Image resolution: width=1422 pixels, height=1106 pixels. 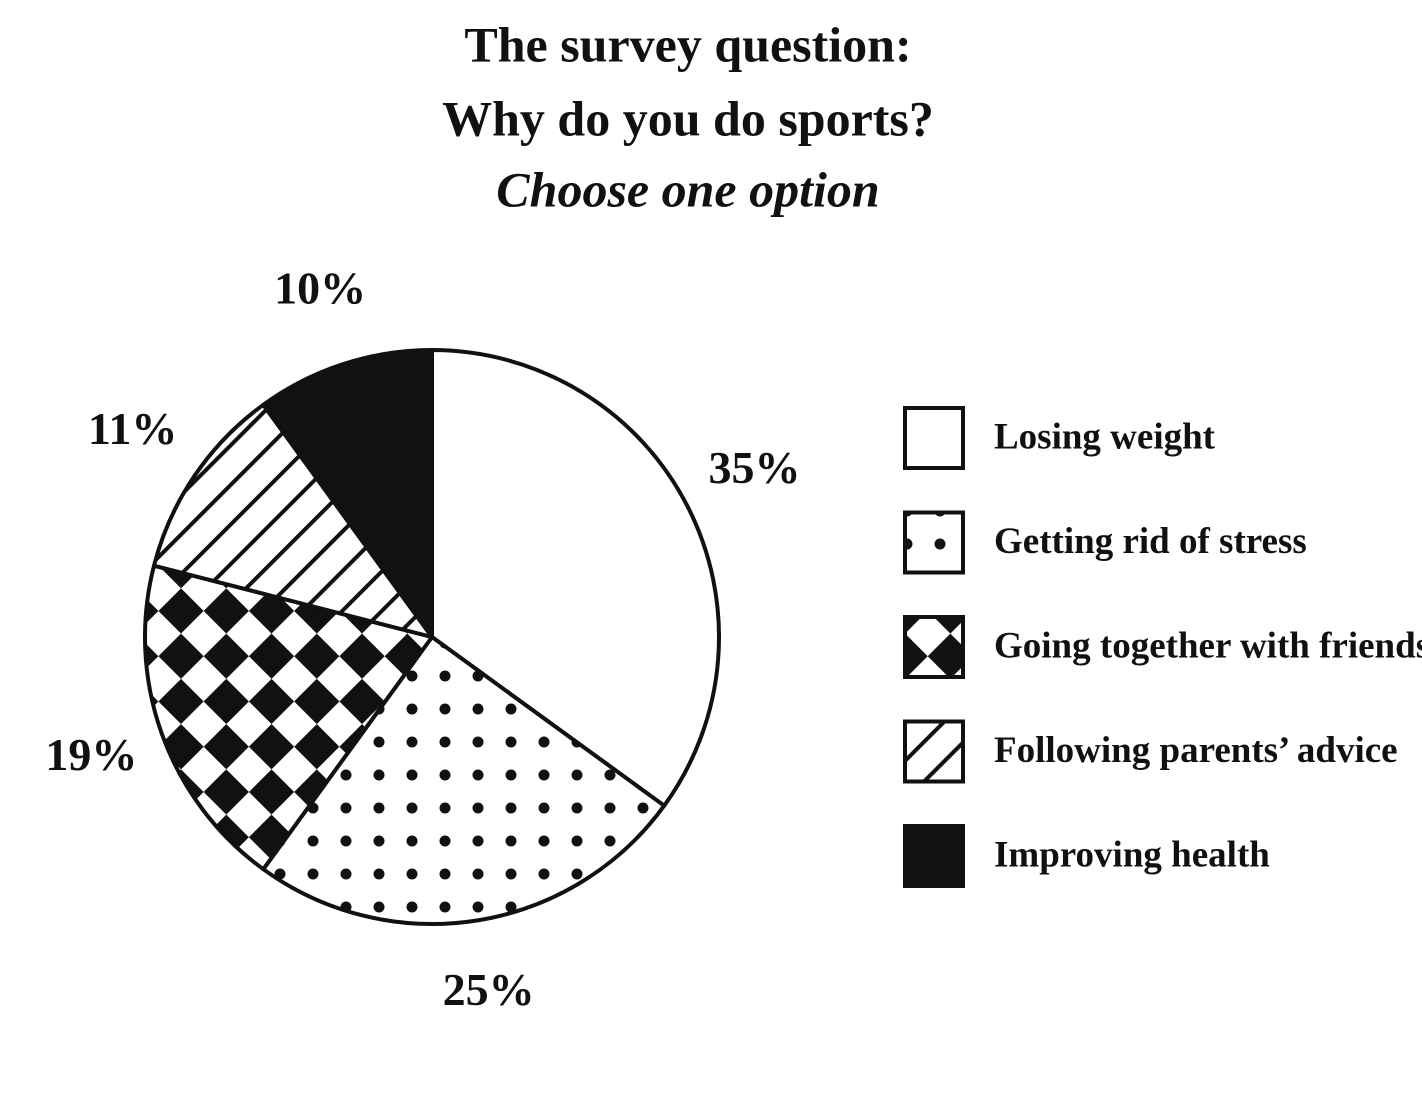 What do you see at coordinates (91, 754) in the screenshot?
I see `slice-label: 19%` at bounding box center [91, 754].